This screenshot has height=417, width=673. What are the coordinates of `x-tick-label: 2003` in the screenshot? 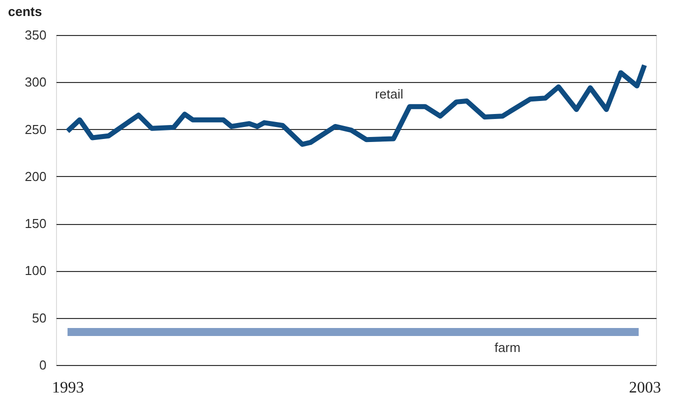 It's located at (644, 388).